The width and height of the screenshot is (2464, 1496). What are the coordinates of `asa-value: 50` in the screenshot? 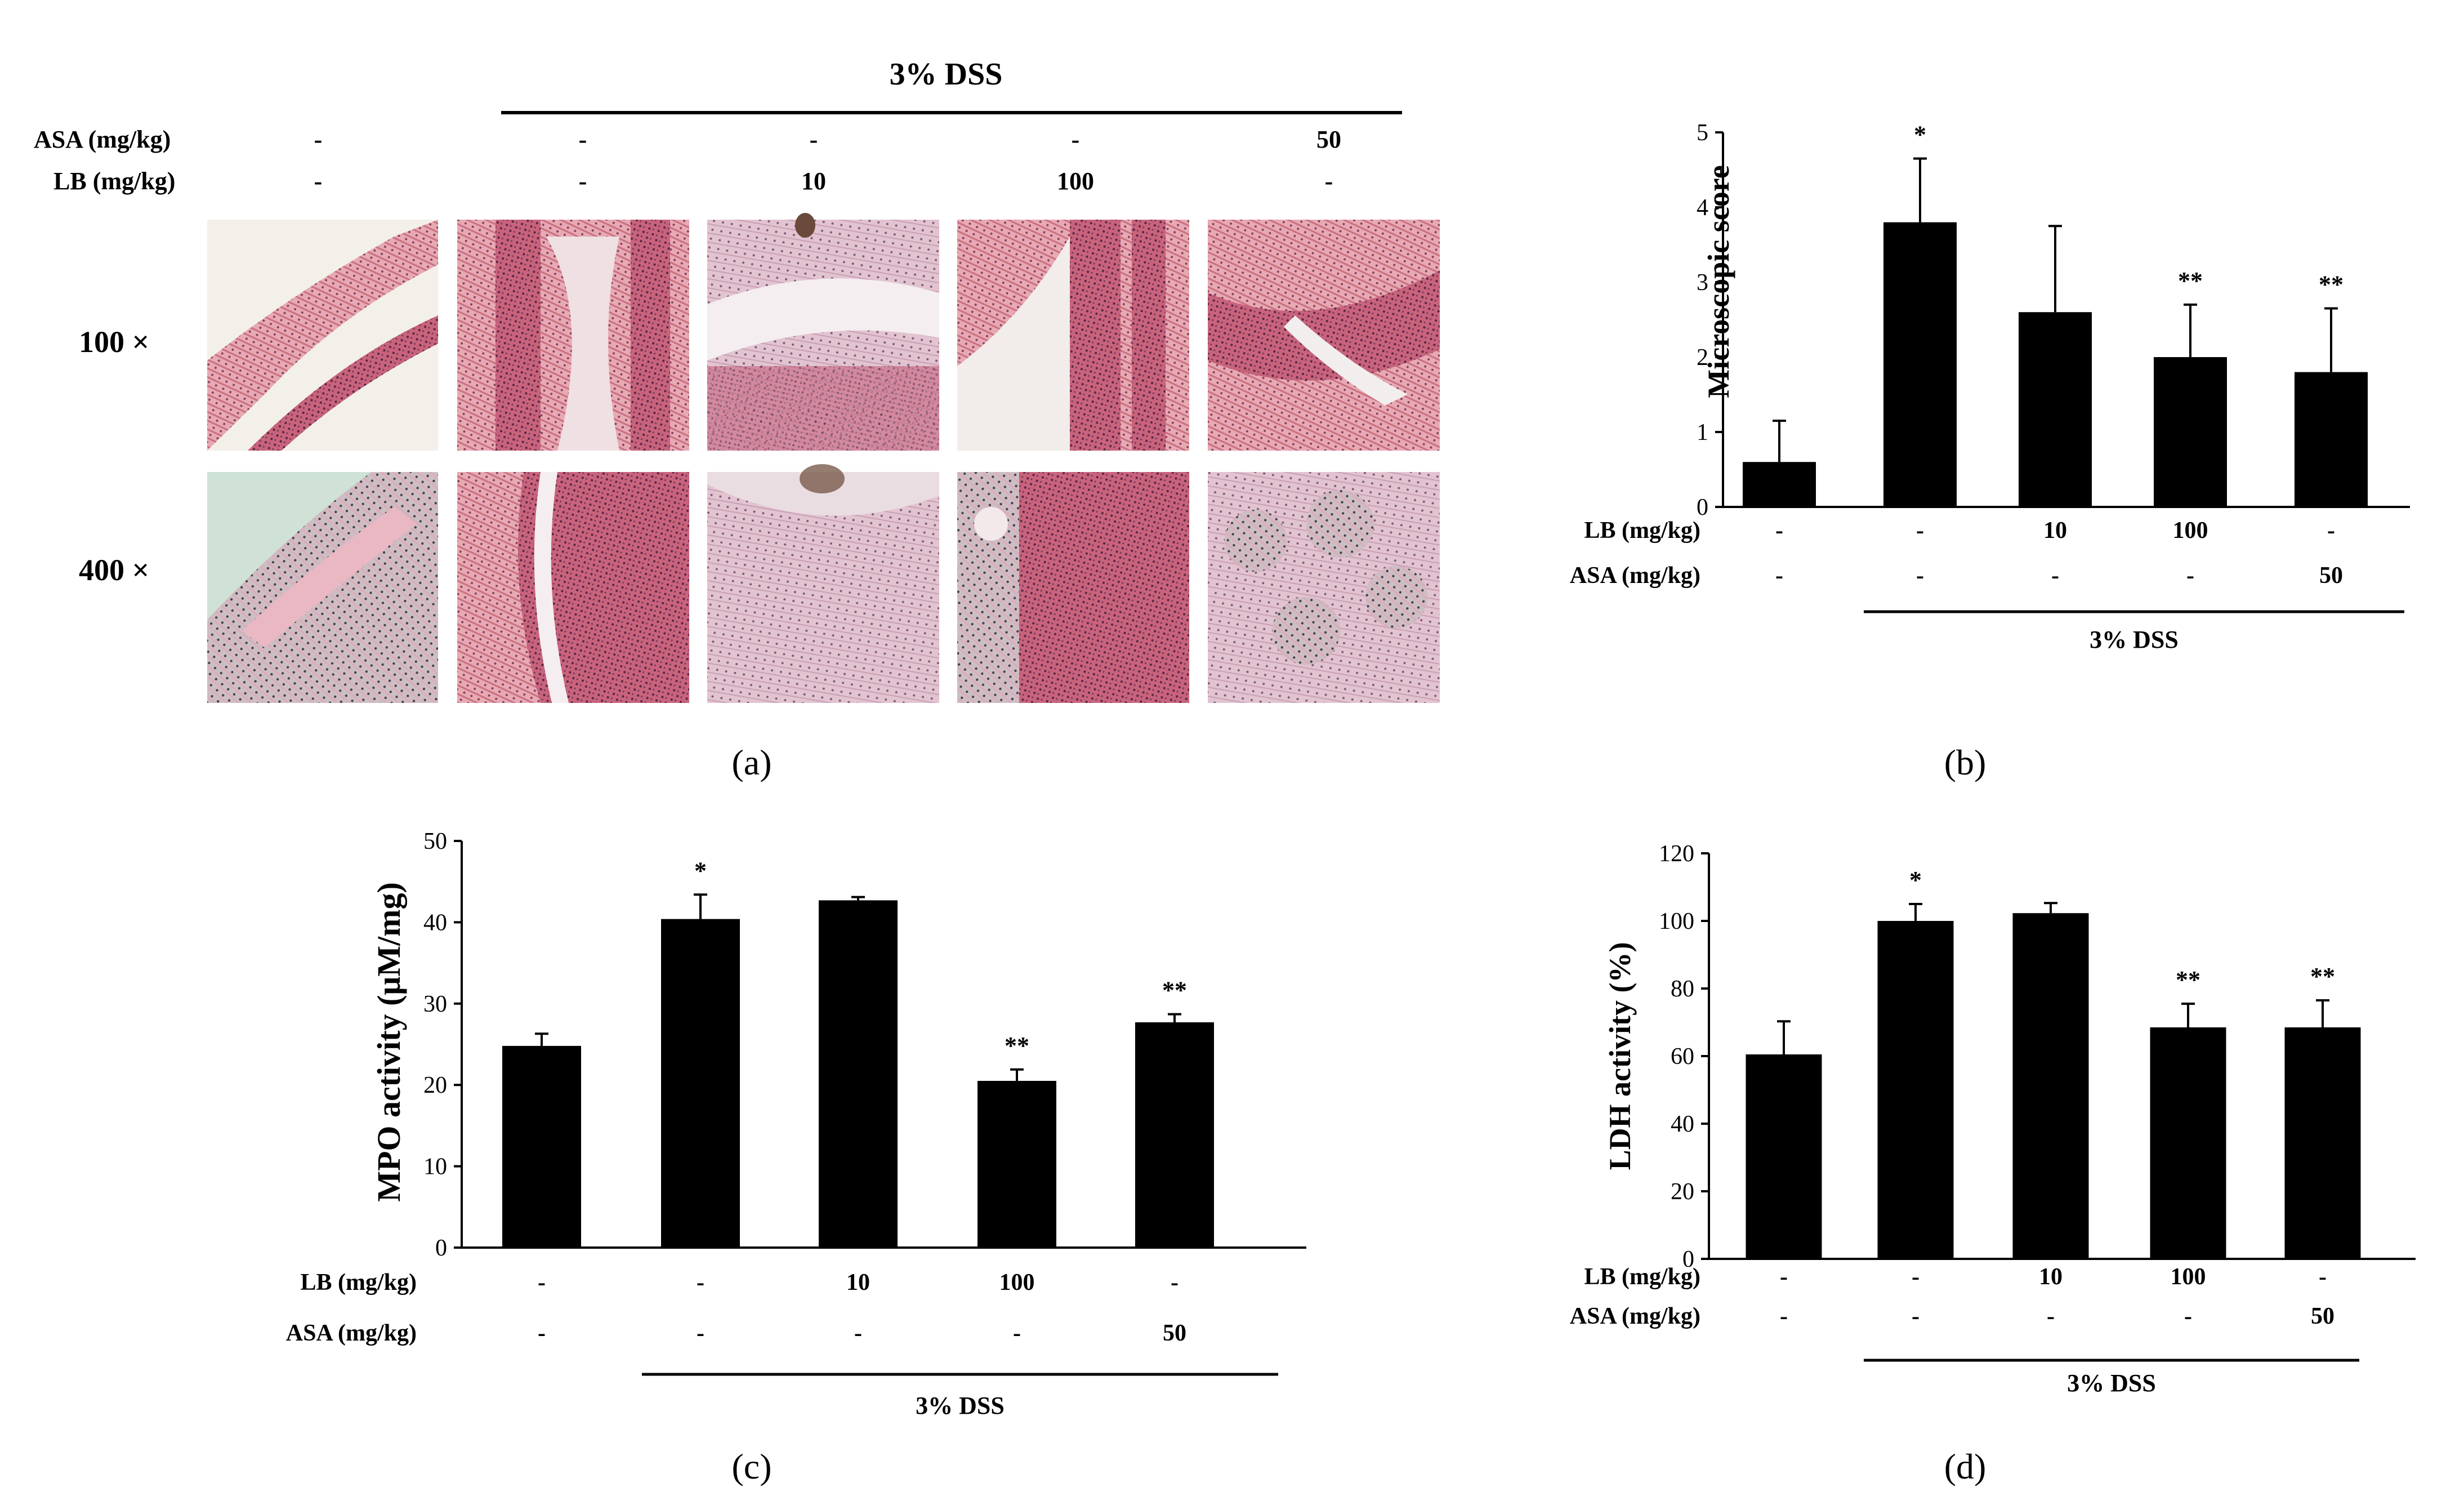 It's located at (1328, 139).